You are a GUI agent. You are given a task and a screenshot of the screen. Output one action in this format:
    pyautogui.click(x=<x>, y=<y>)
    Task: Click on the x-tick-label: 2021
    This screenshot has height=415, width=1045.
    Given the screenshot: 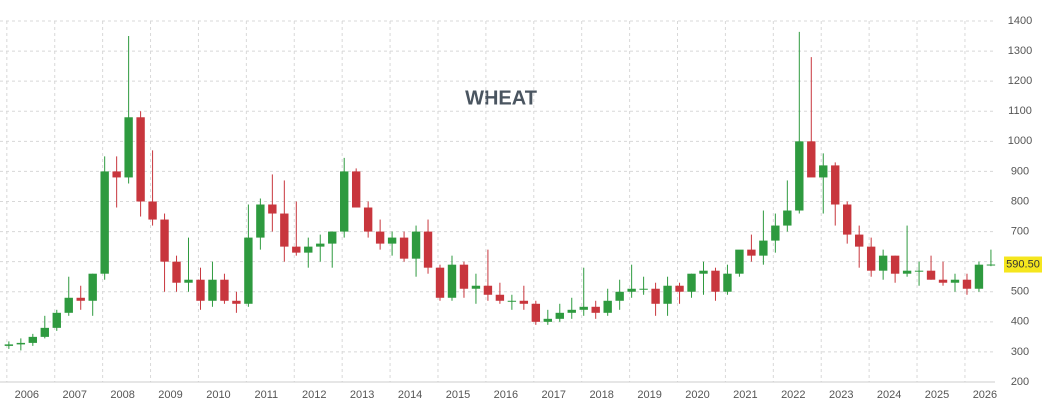 What is the action you would take?
    pyautogui.click(x=745, y=395)
    